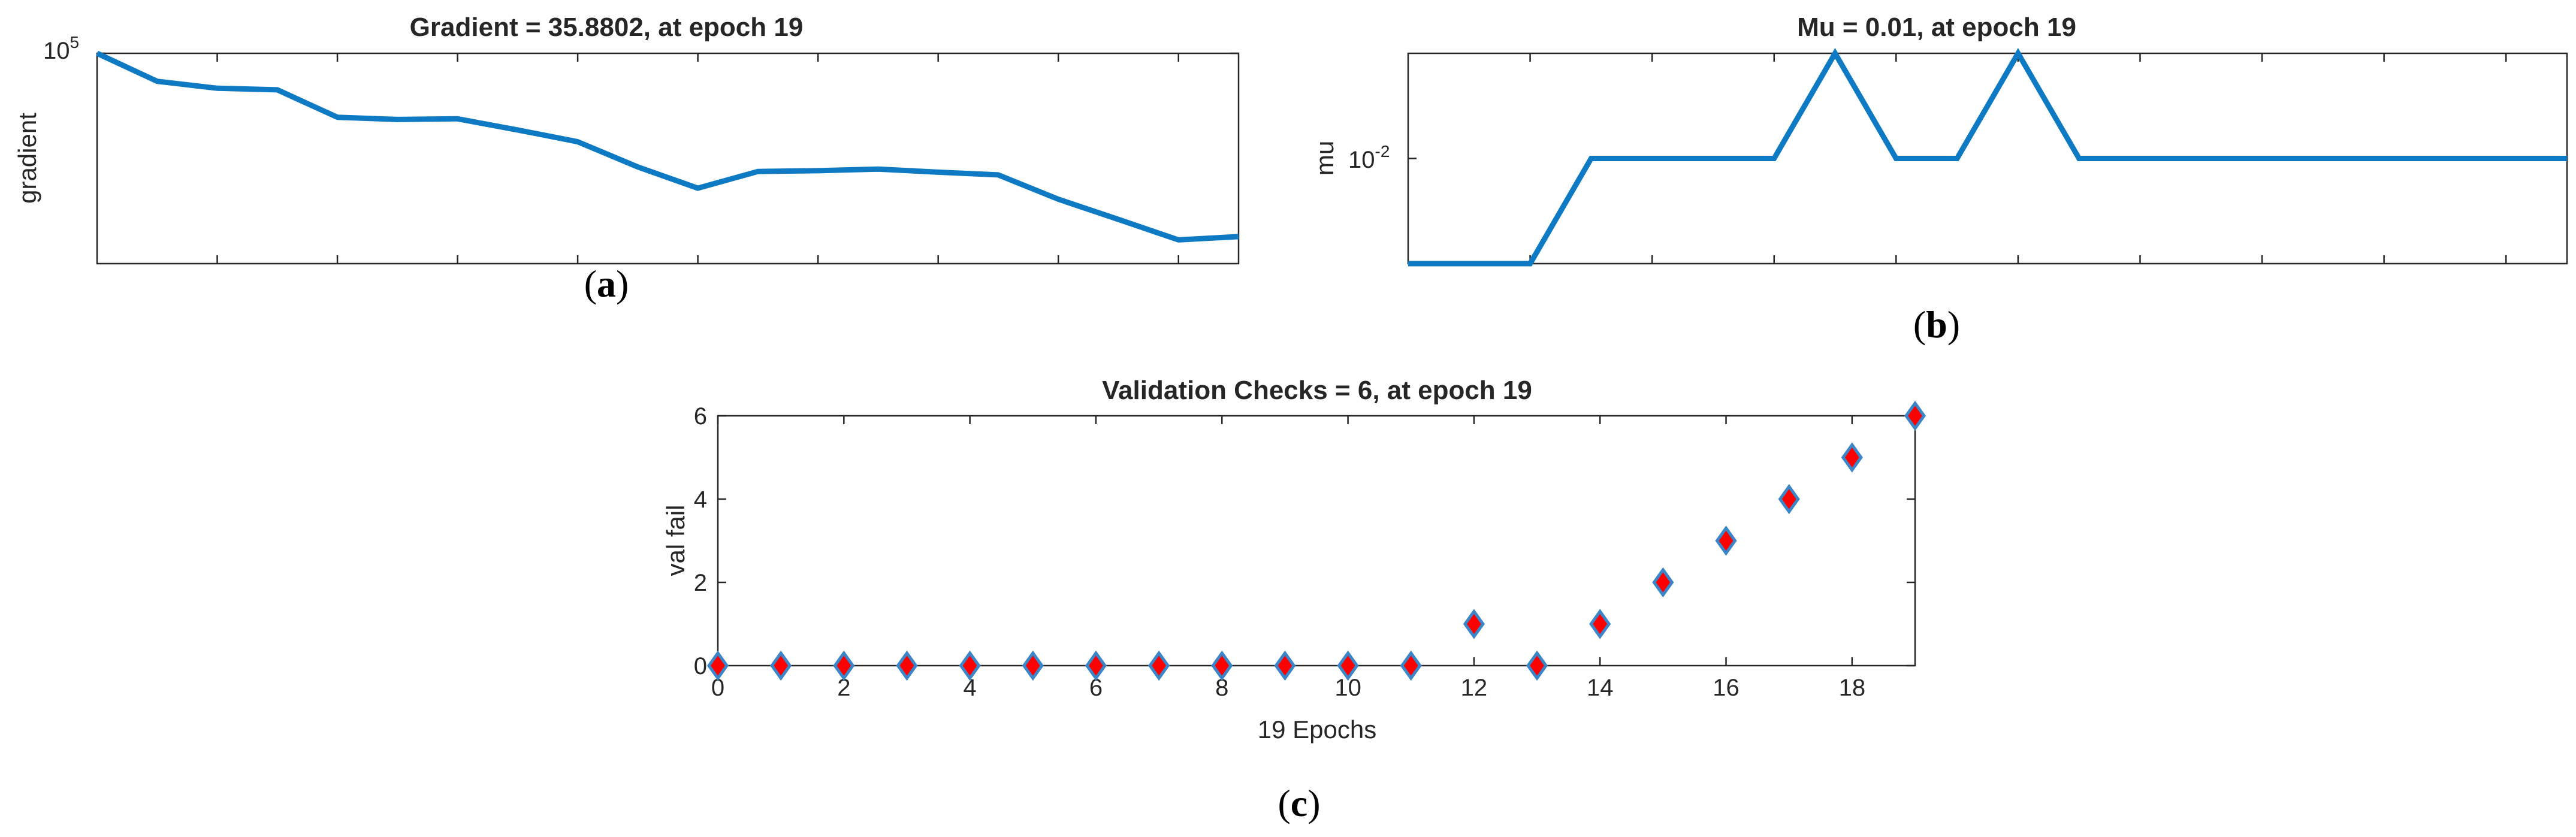 The image size is (2576, 837). I want to click on panel-label-a: (a), so click(607, 283).